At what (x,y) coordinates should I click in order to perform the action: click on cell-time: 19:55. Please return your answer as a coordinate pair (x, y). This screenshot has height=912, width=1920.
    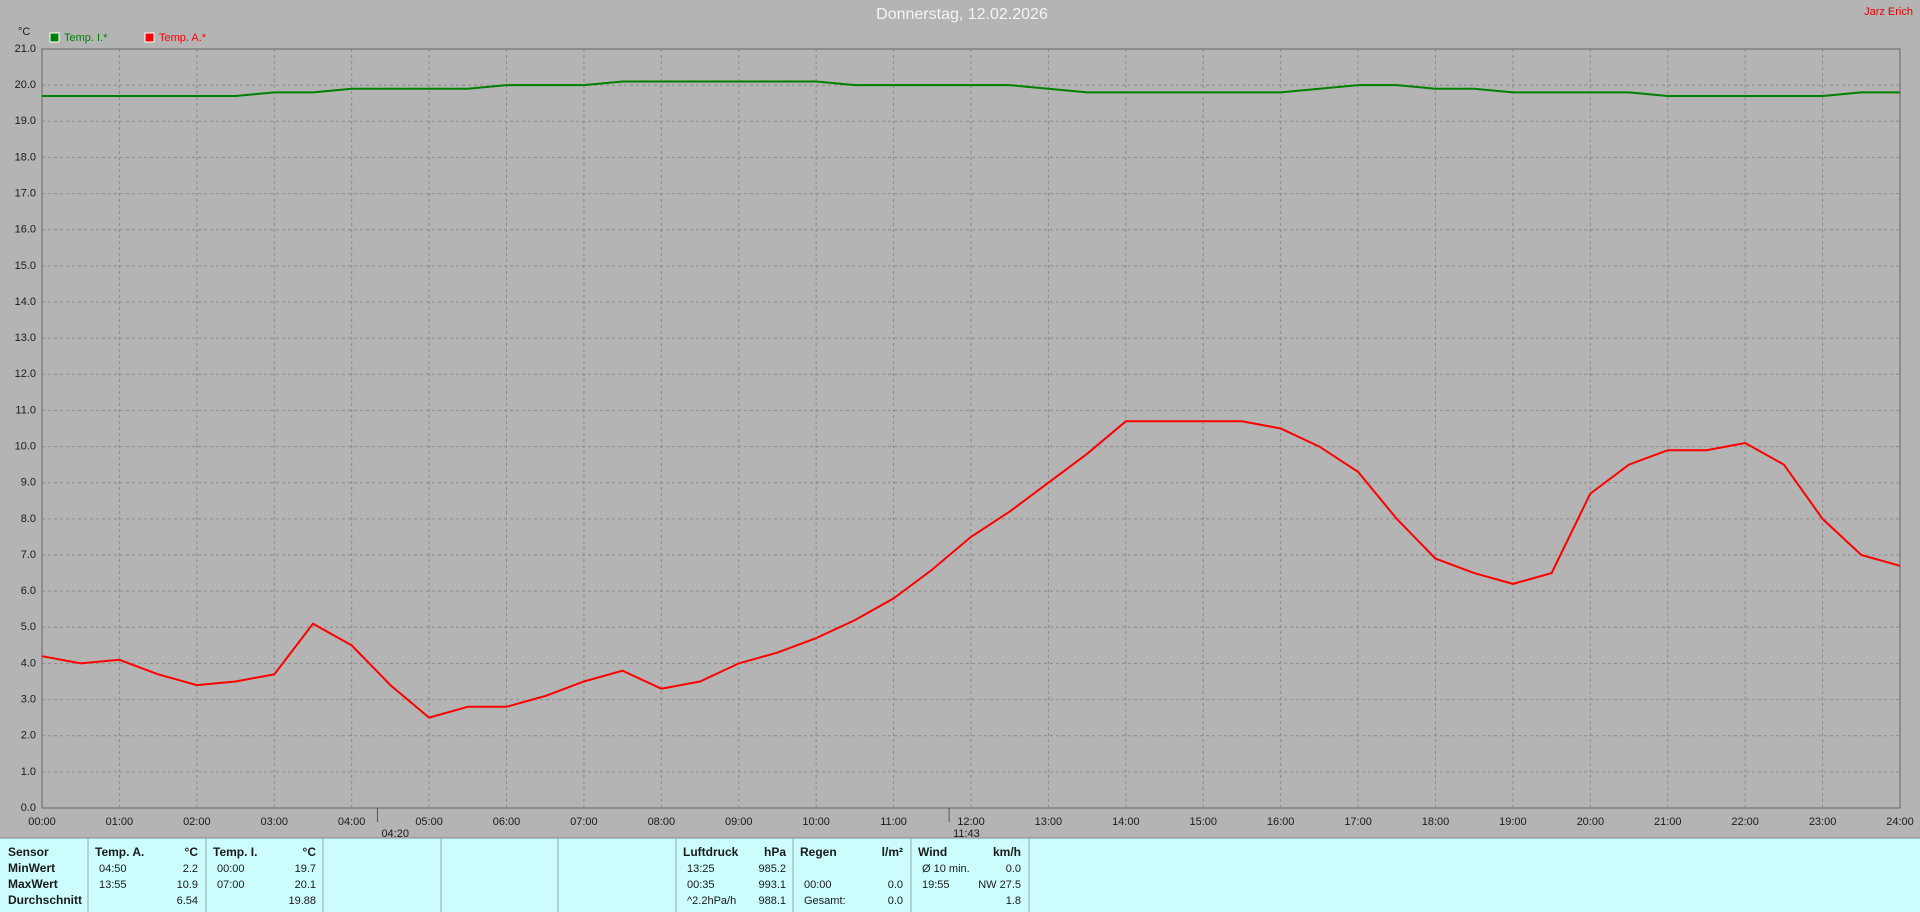
    Looking at the image, I should click on (936, 885).